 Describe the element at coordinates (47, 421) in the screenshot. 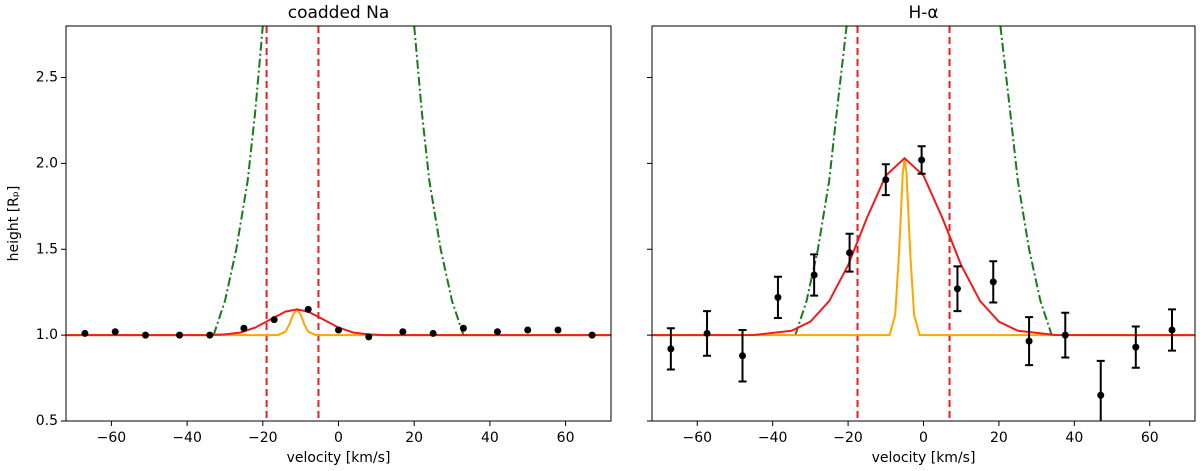

I see `y-tick-label: 0.5` at that location.